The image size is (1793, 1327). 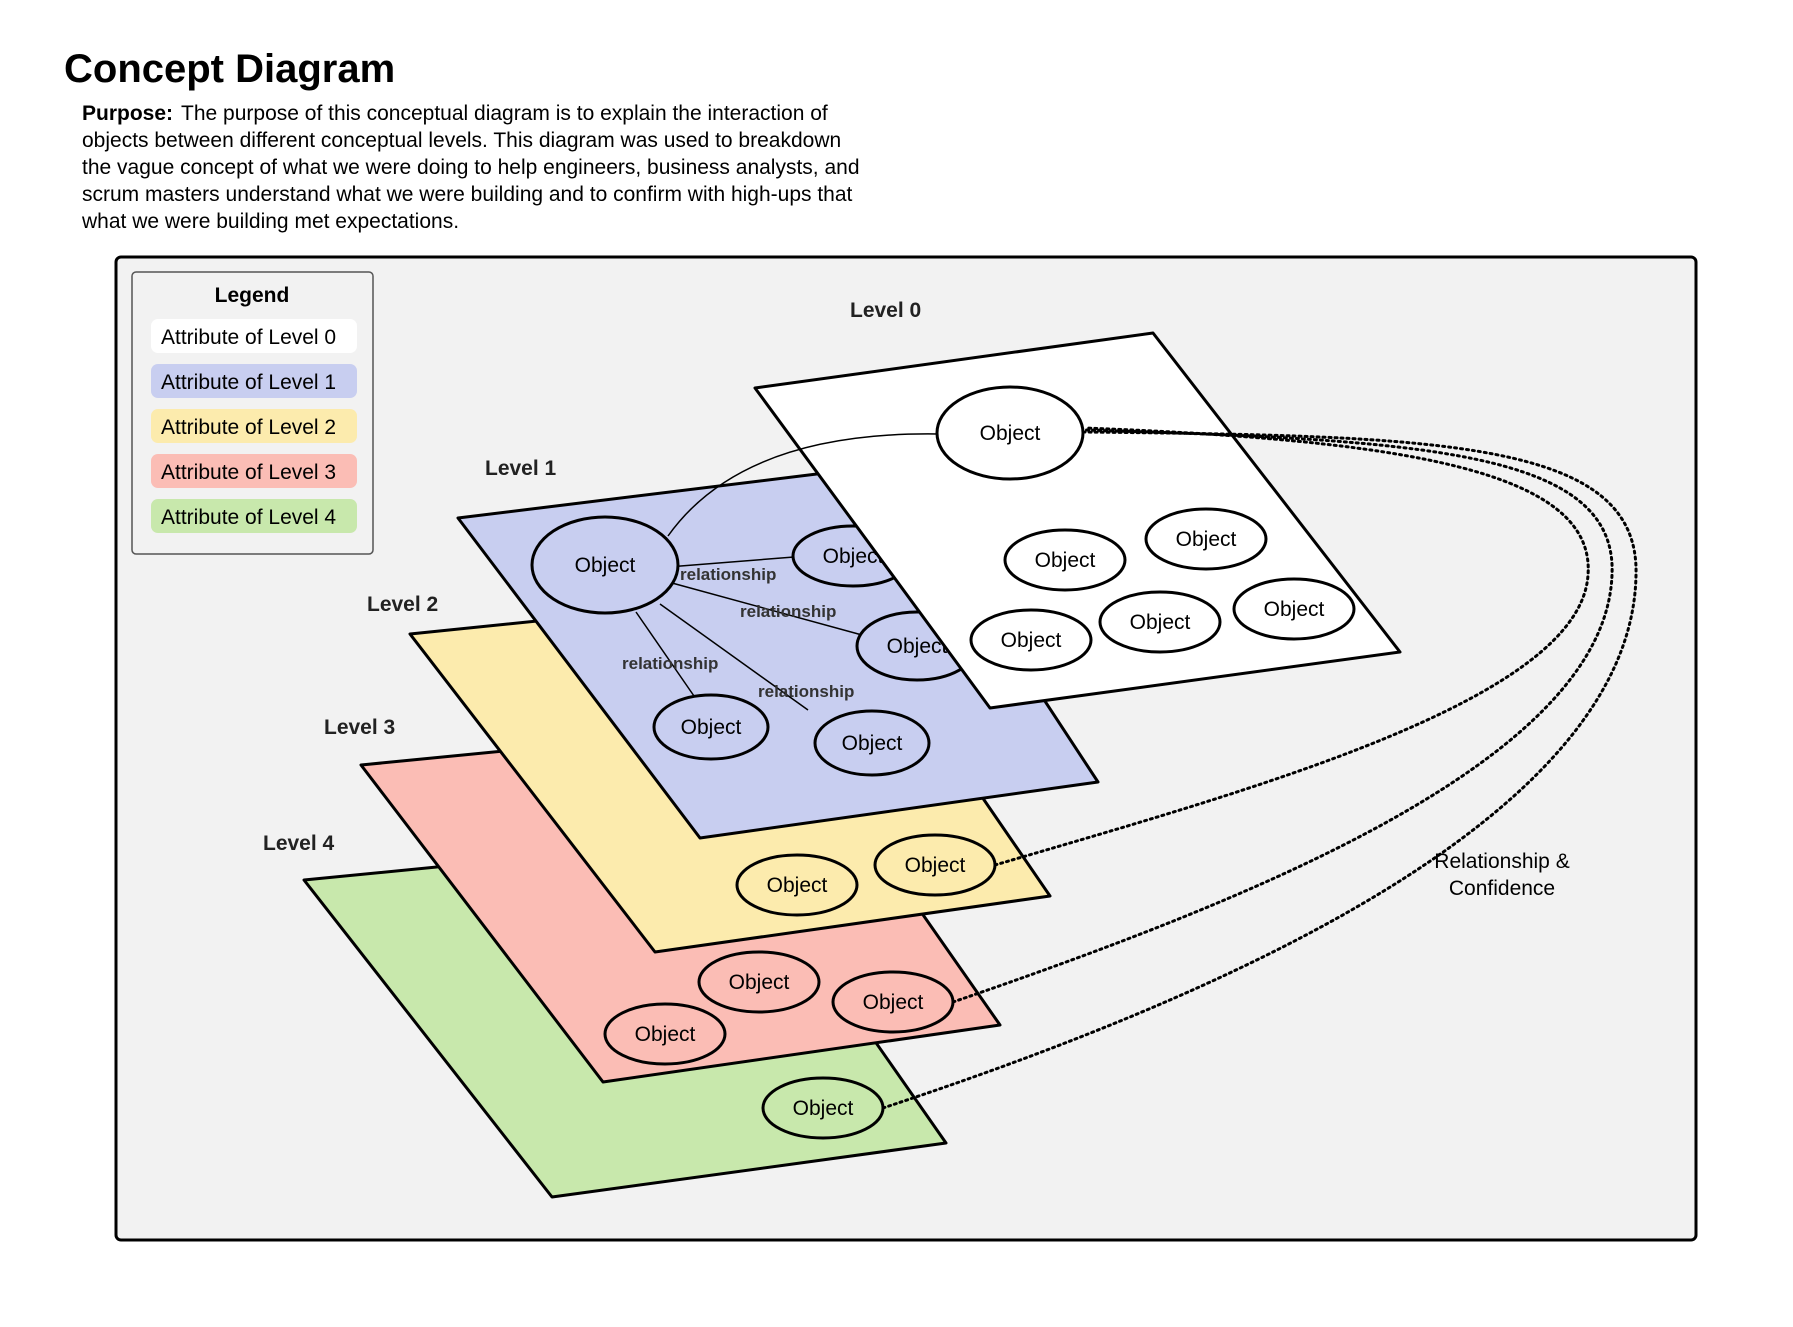 What do you see at coordinates (1501, 861) in the screenshot?
I see `relationship-confidence-note-line-1: Relationship &` at bounding box center [1501, 861].